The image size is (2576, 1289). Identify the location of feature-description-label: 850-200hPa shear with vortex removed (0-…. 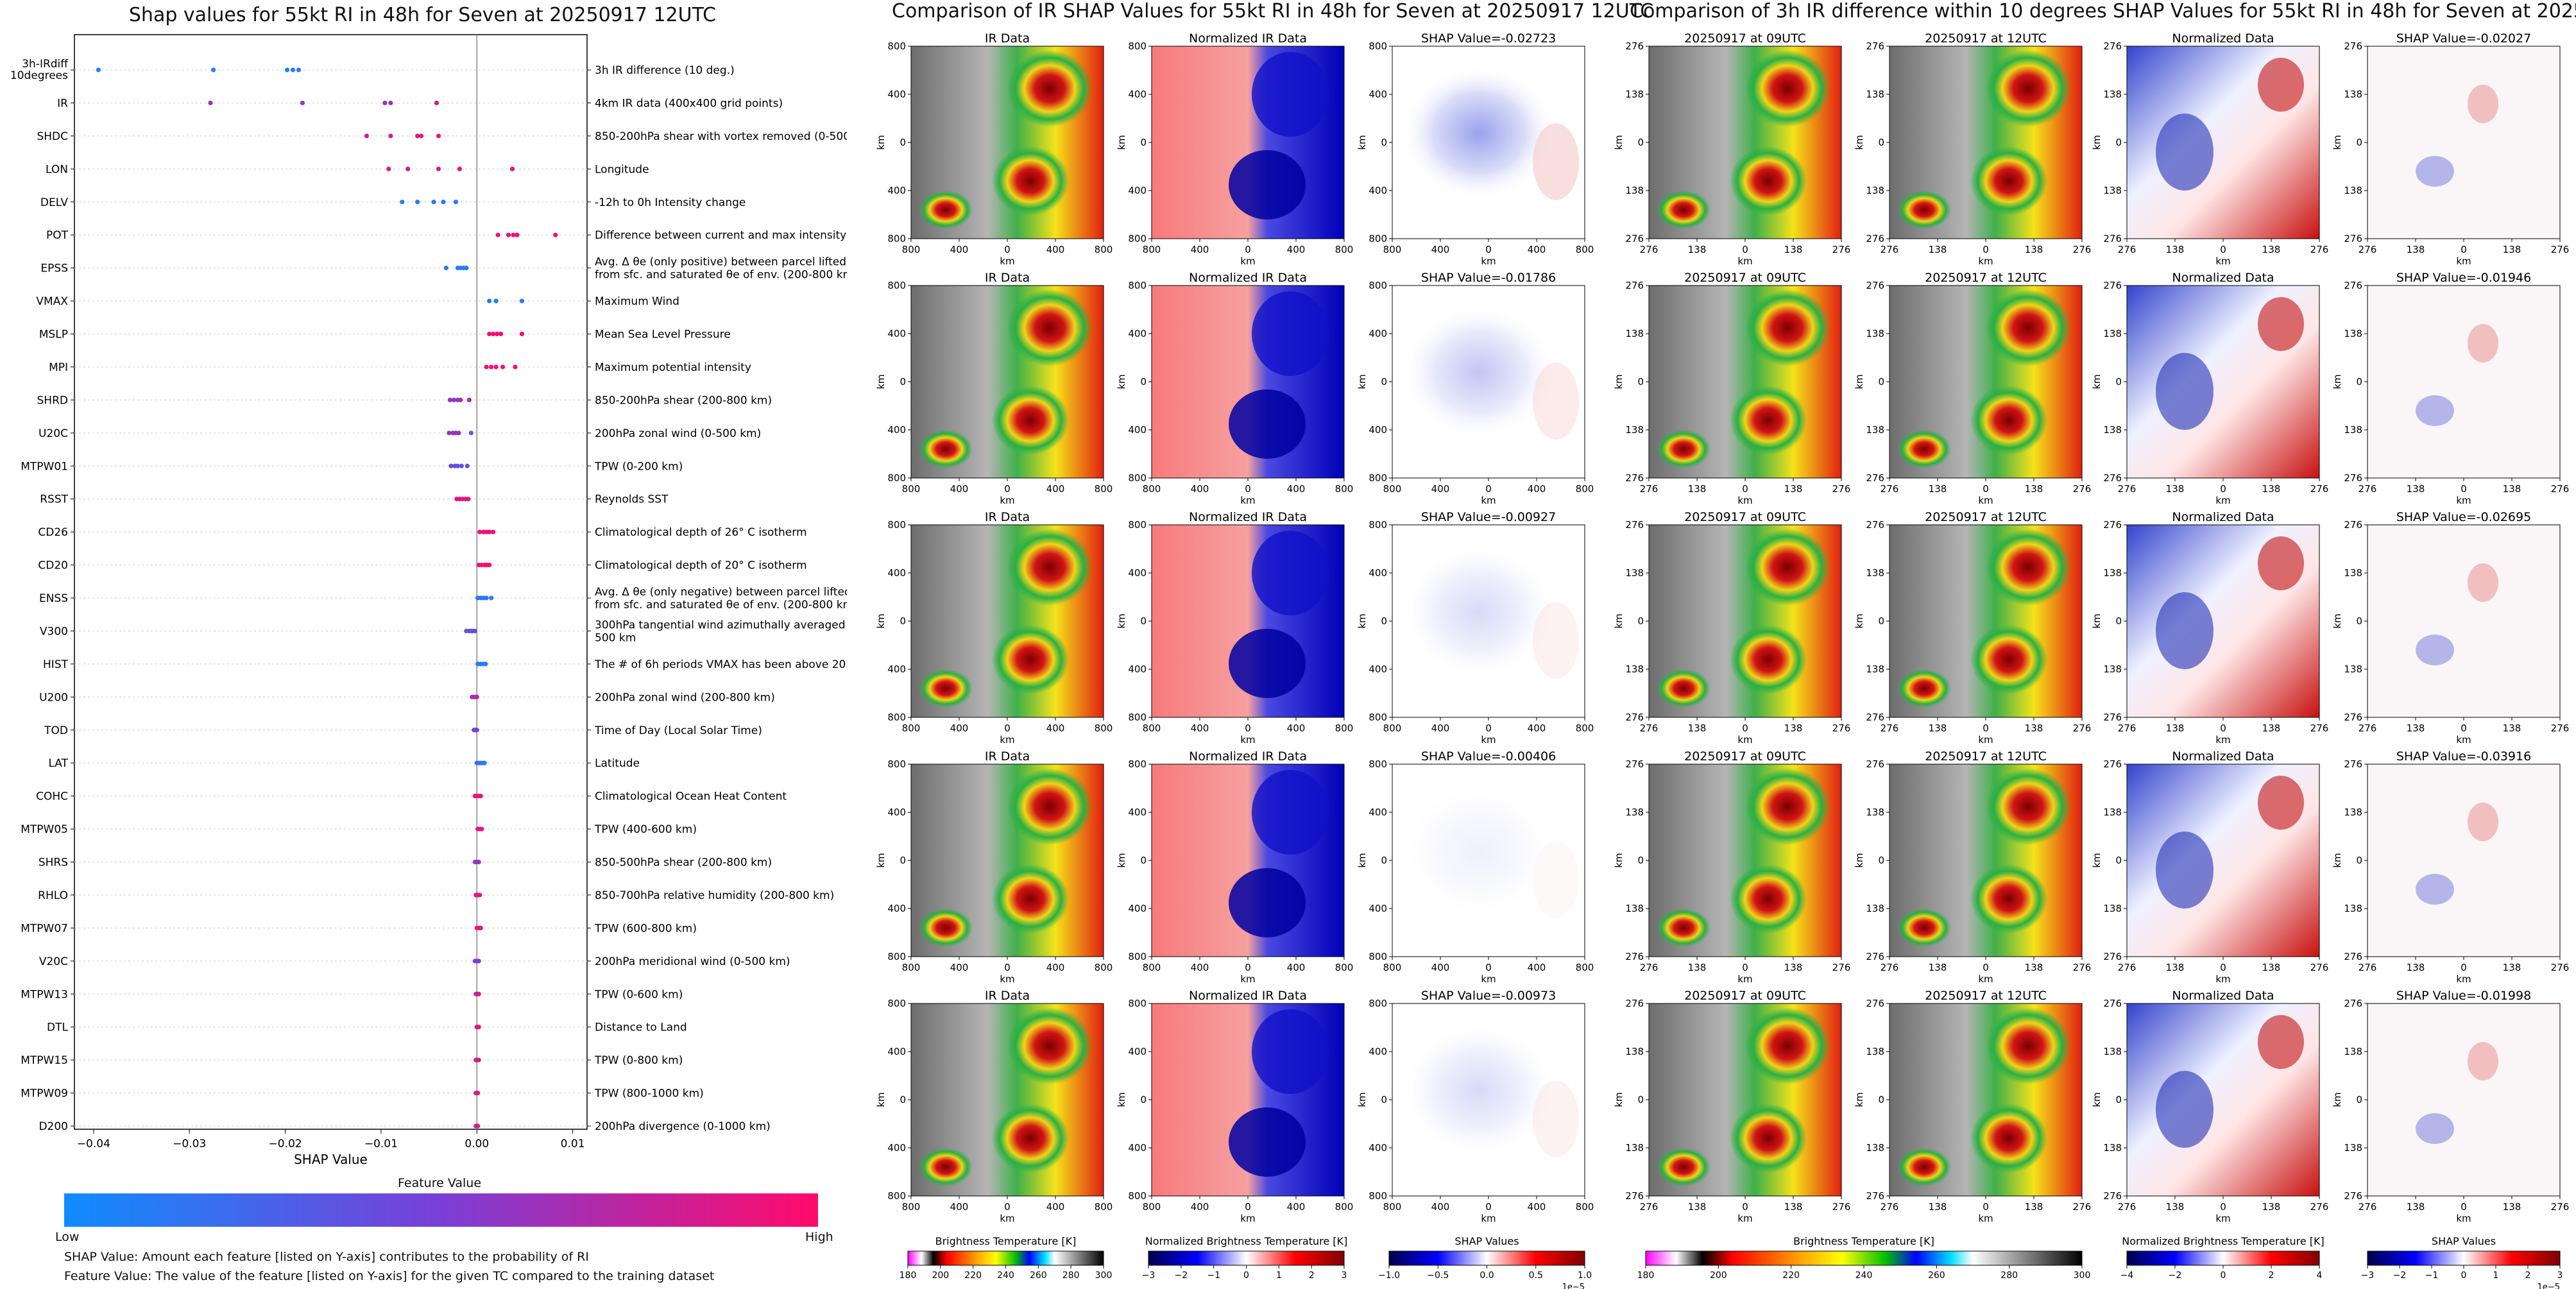
(721, 136).